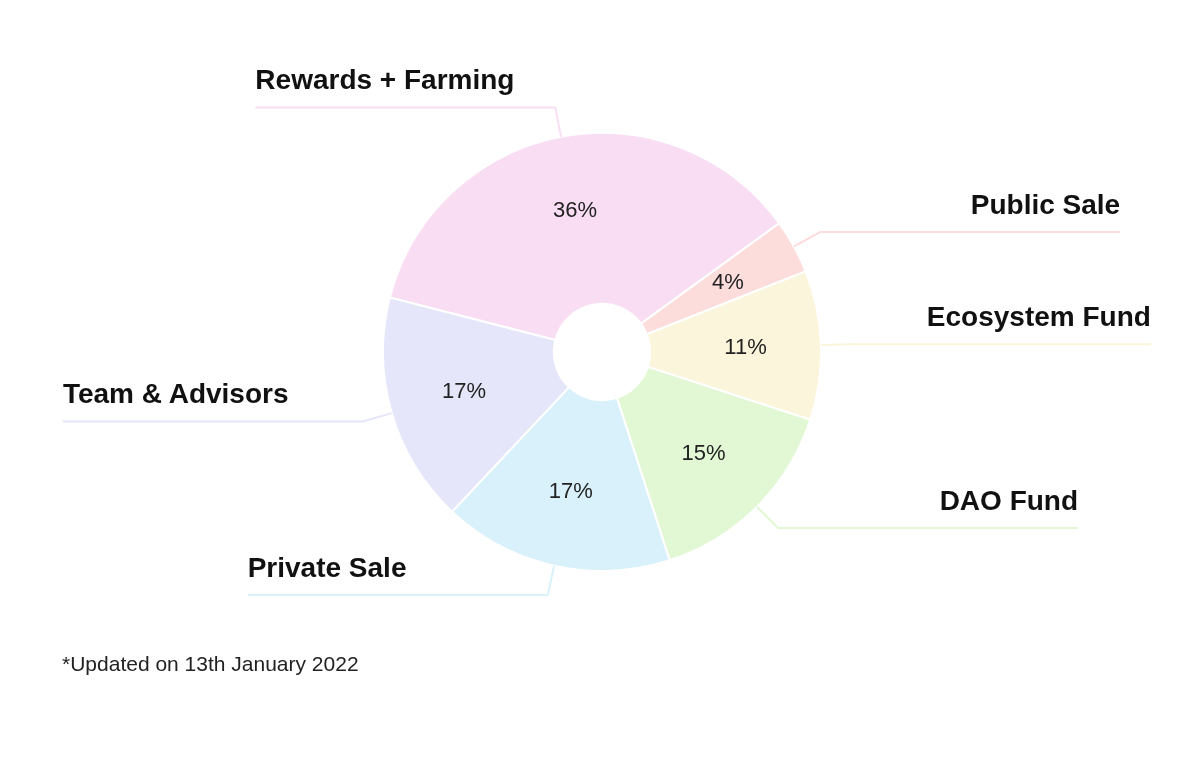 This screenshot has width=1200, height=783. What do you see at coordinates (703, 452) in the screenshot?
I see `data-label: 15%` at bounding box center [703, 452].